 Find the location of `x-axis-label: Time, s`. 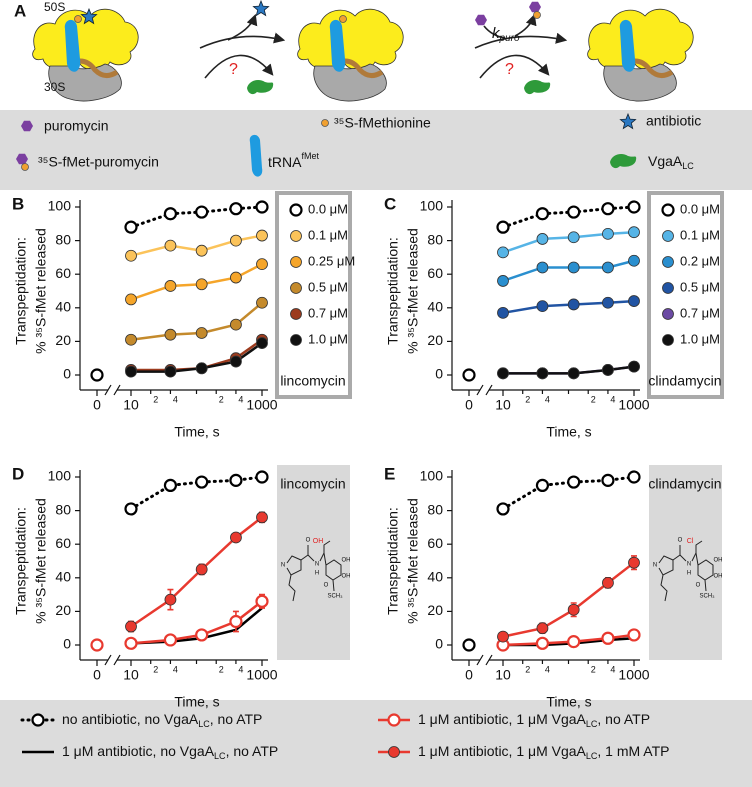

x-axis-label: Time, s is located at coordinates (568, 432).